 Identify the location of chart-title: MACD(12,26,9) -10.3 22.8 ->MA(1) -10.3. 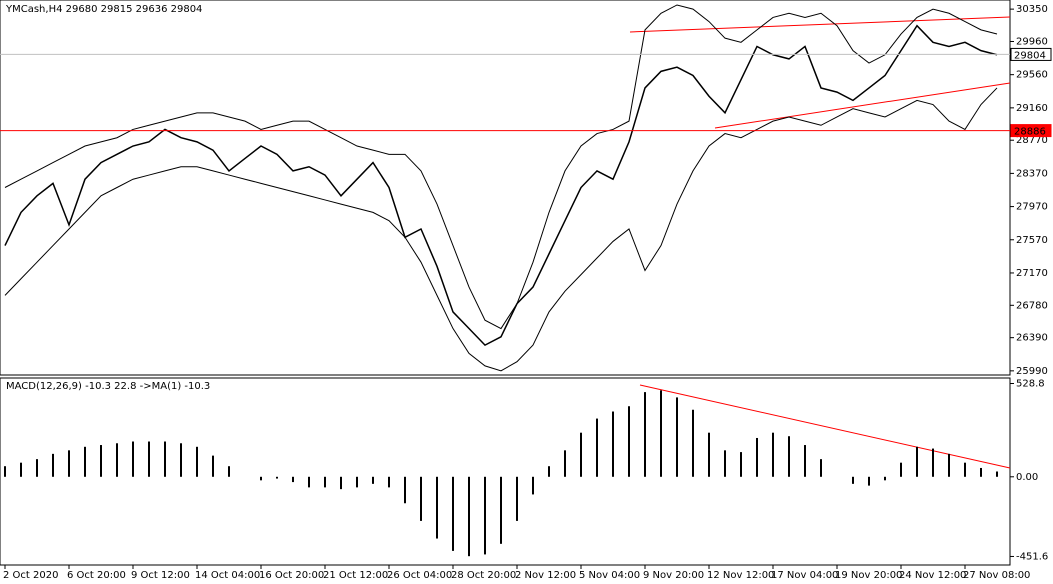
(108, 386).